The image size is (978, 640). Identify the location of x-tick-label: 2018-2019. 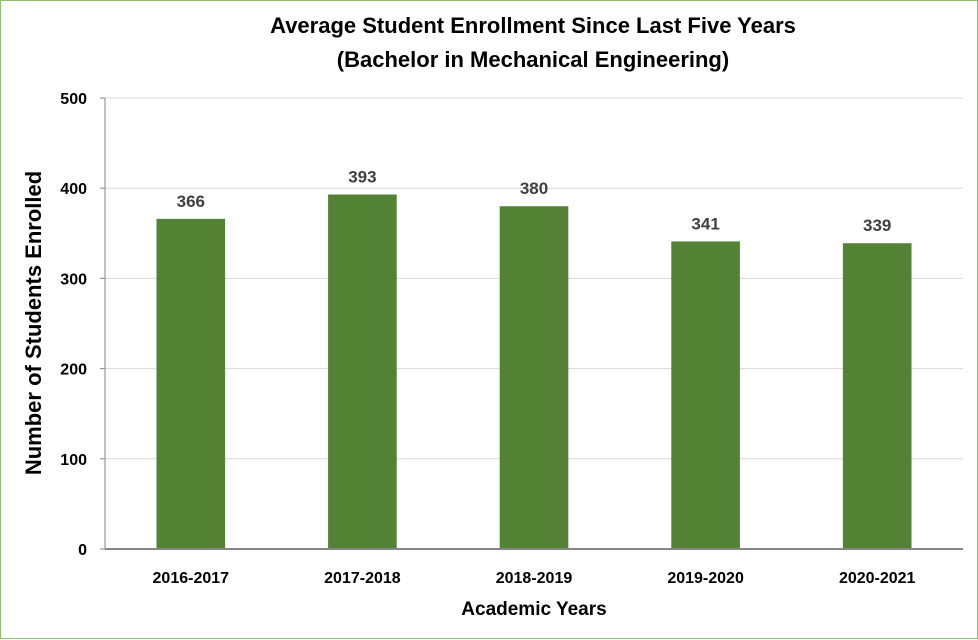
(534, 578).